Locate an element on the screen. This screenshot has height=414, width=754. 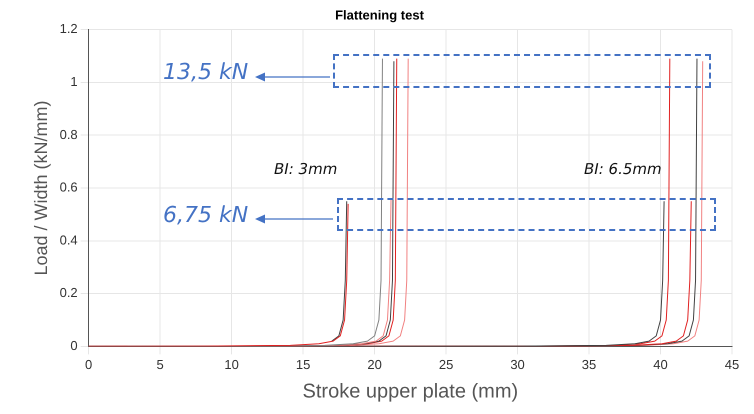
y-tick-label: 0.4 is located at coordinates (69, 240).